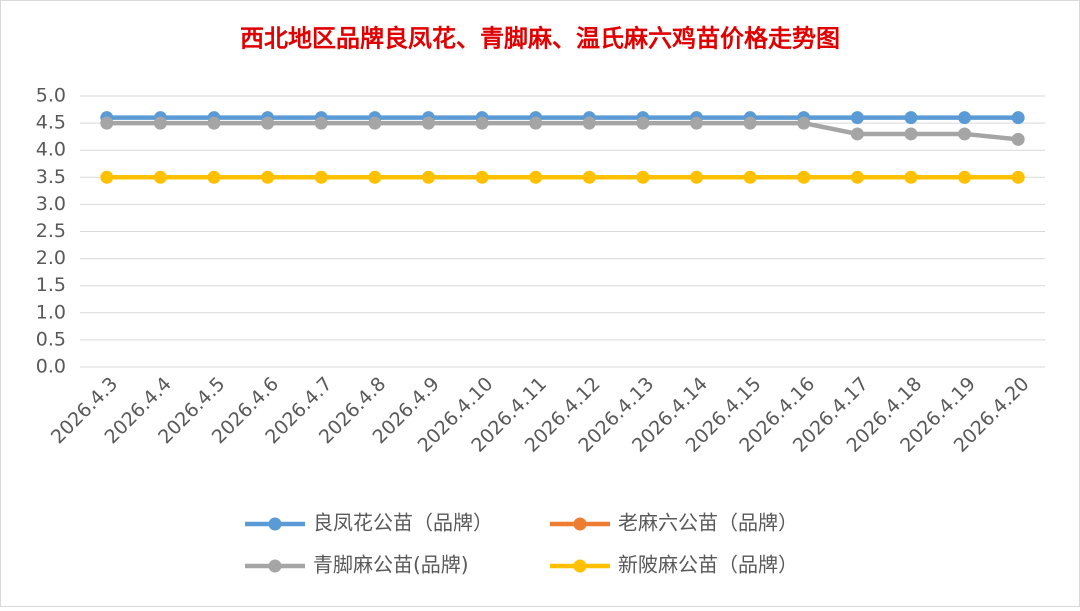  Describe the element at coordinates (51, 258) in the screenshot. I see `y-tick-label: 2.0` at that location.